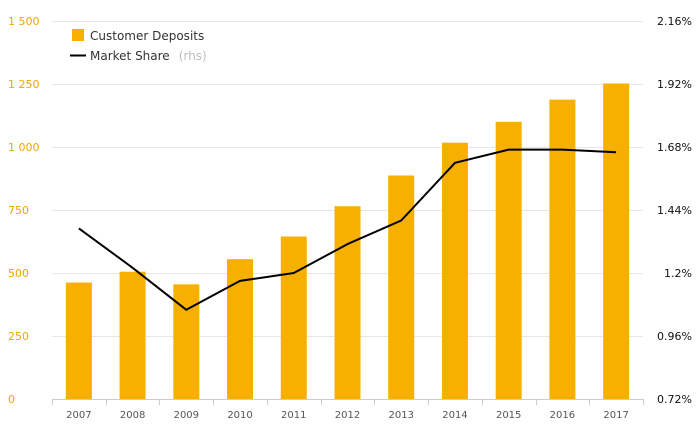  Describe the element at coordinates (678, 273) in the screenshot. I see `right-tick-label: 1.2%` at that location.